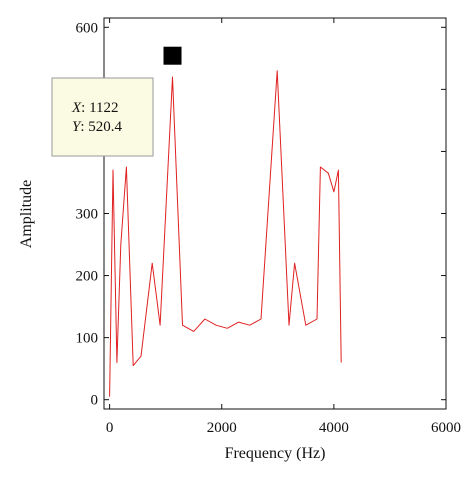  I want to click on datatip: X: 1122 Y: 520.4, so click(102, 117).